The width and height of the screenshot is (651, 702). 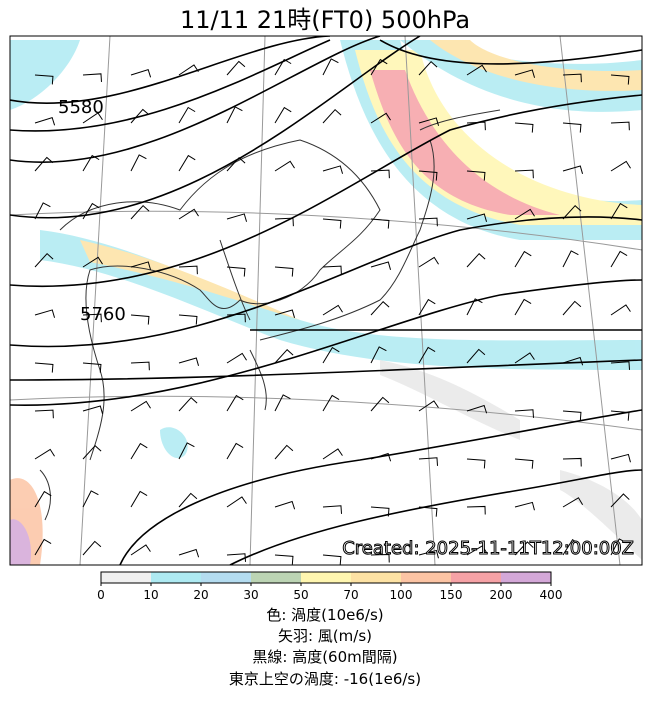 What do you see at coordinates (300, 595) in the screenshot?
I see `colorbar-tick-label: 50` at bounding box center [300, 595].